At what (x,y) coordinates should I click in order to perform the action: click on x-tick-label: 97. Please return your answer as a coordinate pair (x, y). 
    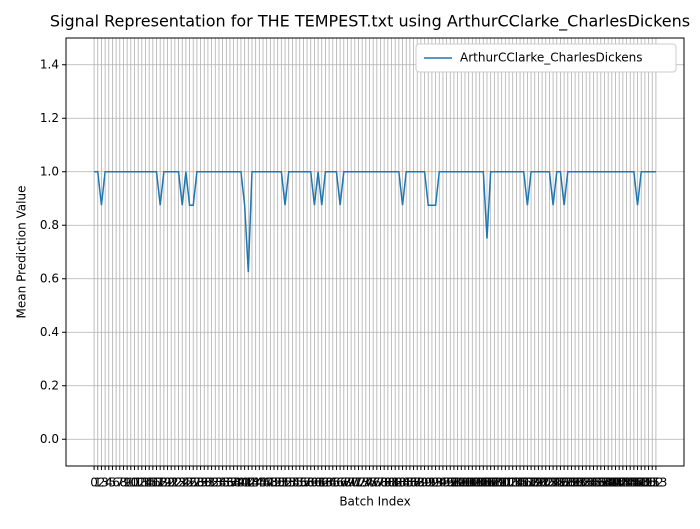
    Looking at the image, I should click on (450, 483).